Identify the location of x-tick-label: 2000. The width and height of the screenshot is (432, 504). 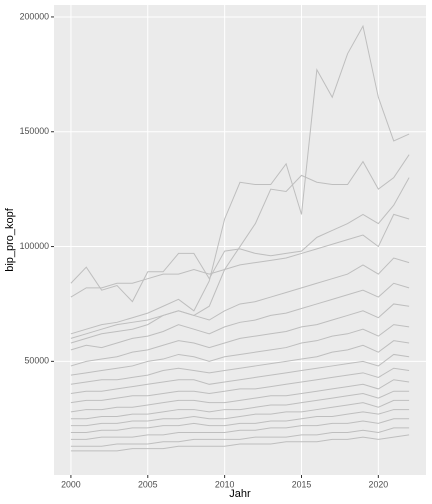
(71, 484).